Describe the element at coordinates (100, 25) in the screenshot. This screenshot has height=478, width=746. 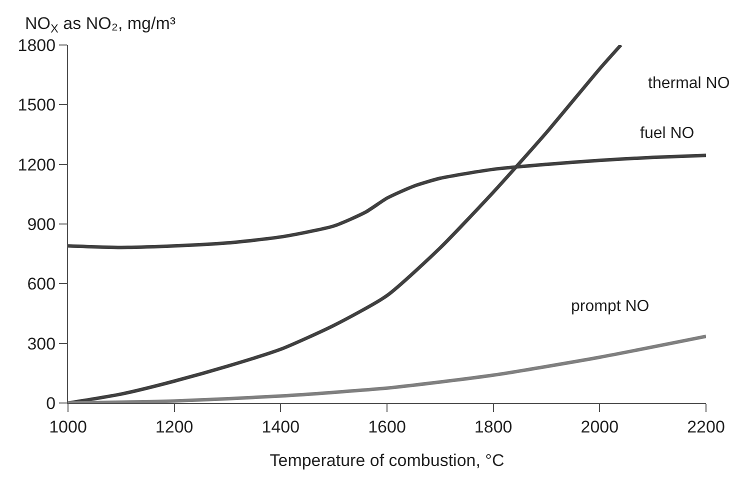
I see `y-axis-title: NO$_{X}$ as NO₂, mg/m³` at that location.